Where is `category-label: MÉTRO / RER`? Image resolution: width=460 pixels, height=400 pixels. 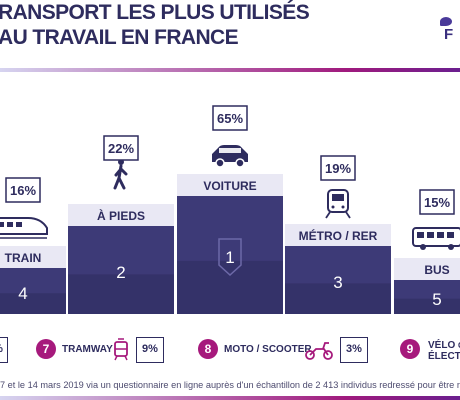 category-label: MÉTRO / RER is located at coordinates (338, 235).